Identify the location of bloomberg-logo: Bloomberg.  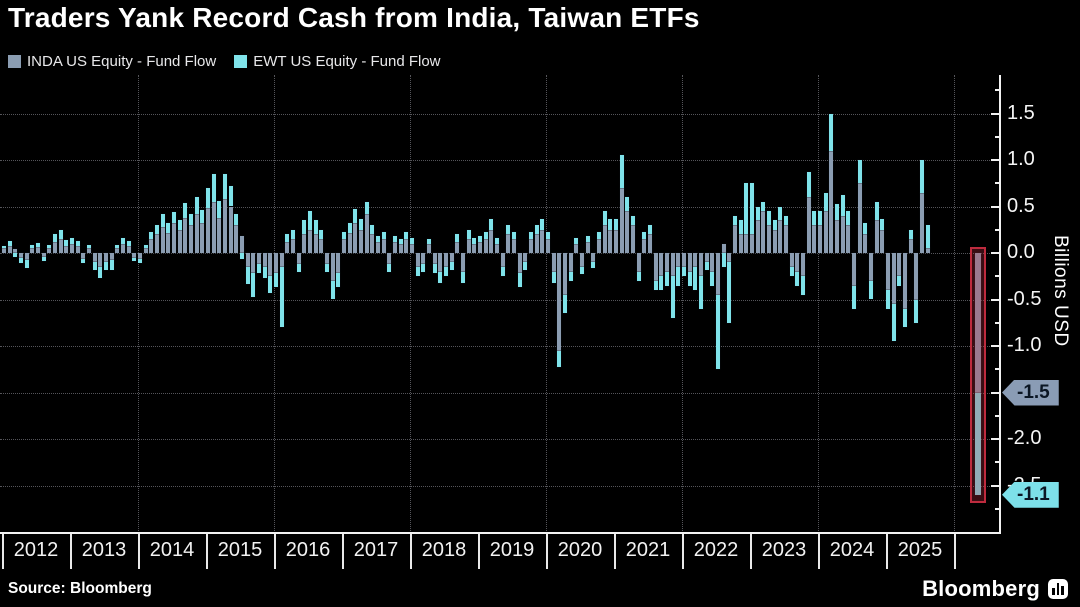
(995, 589).